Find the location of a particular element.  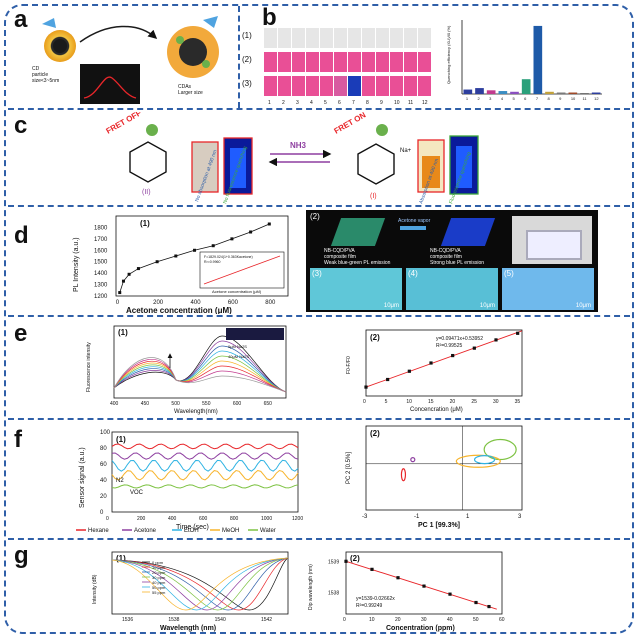

annotation: N2 is located at coordinates (120, 481).